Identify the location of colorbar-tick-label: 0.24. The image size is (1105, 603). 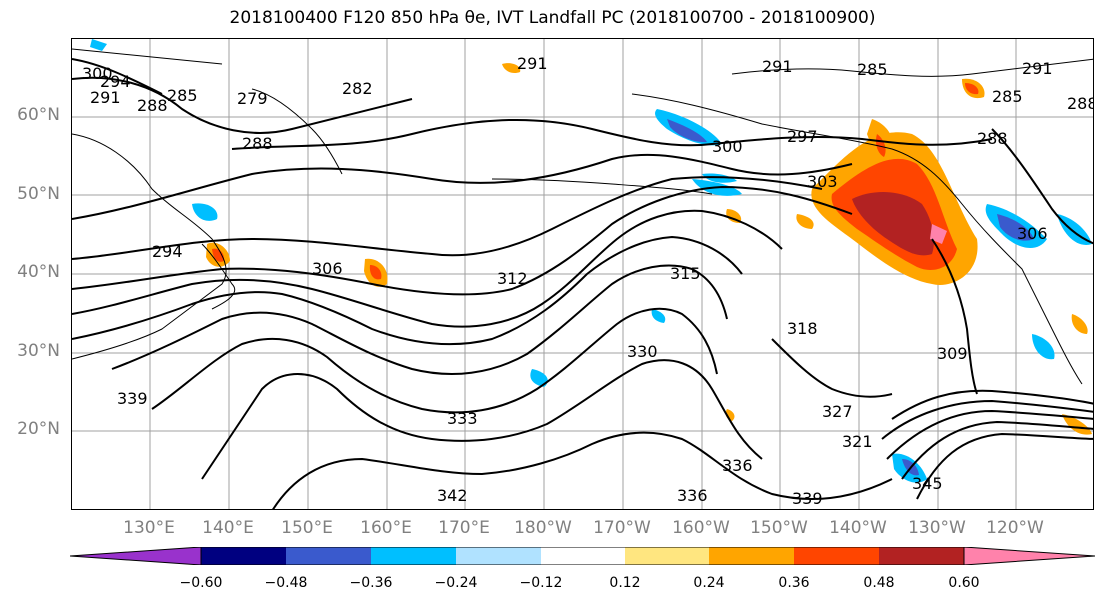
(709, 583).